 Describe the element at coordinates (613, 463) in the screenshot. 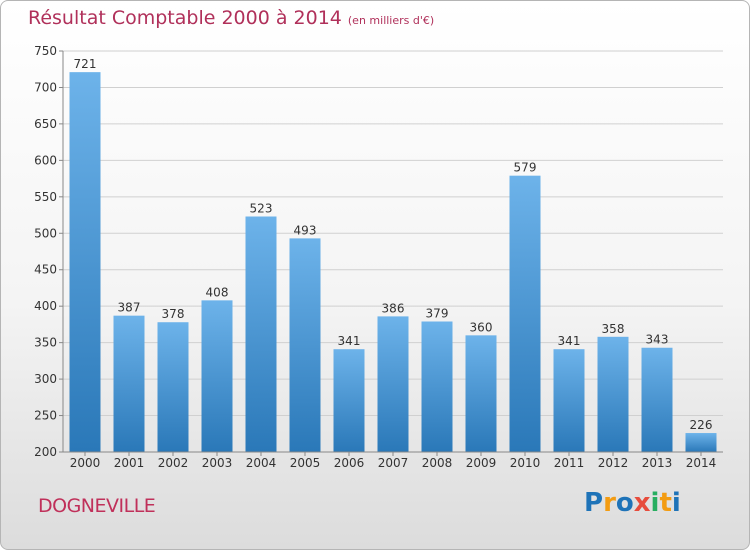

I see `x-tick-label: 2012` at that location.